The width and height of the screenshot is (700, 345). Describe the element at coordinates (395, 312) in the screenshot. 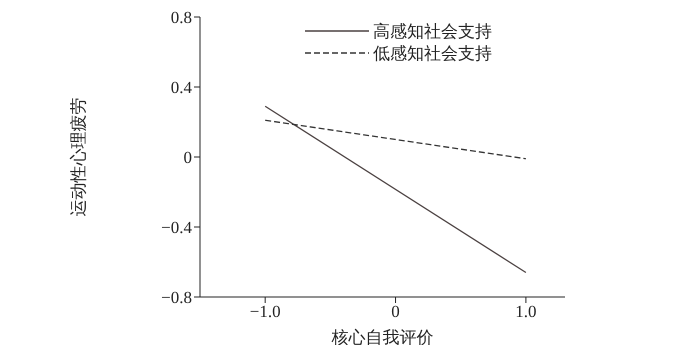

I see `x-tick-label: 0` at that location.